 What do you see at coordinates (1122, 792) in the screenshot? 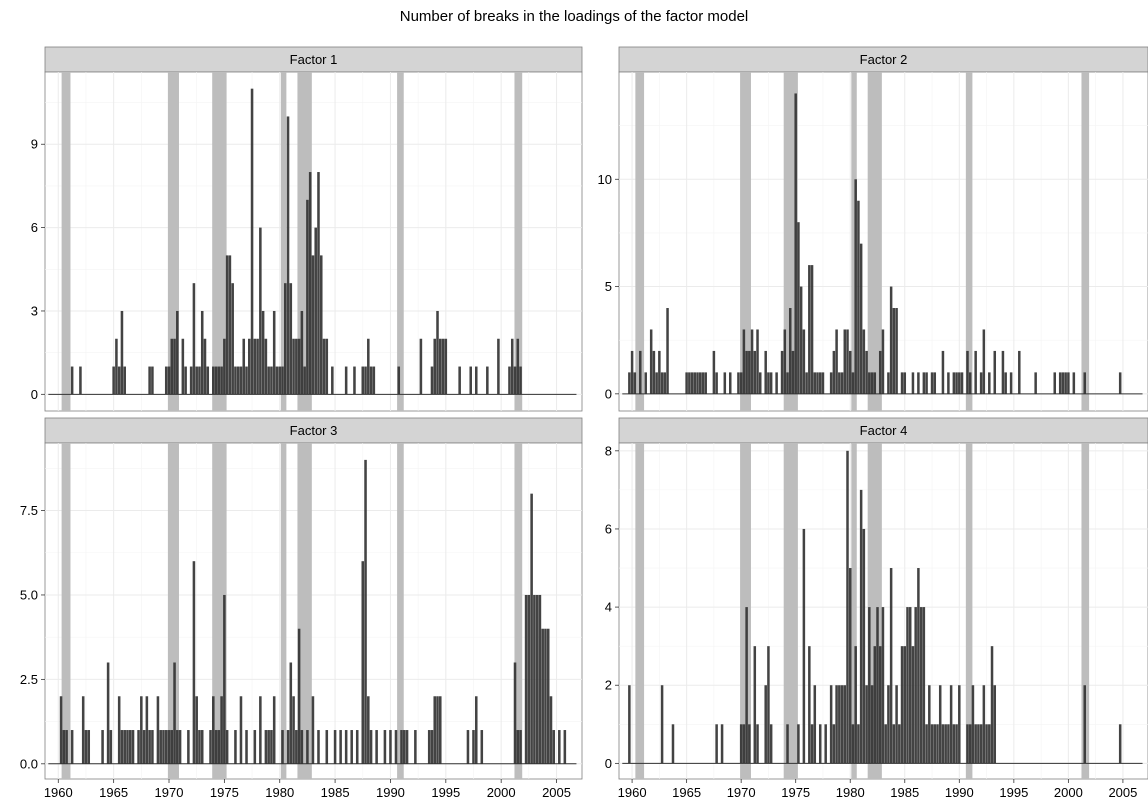
I see `x-tick-label: 2005` at bounding box center [1122, 792].